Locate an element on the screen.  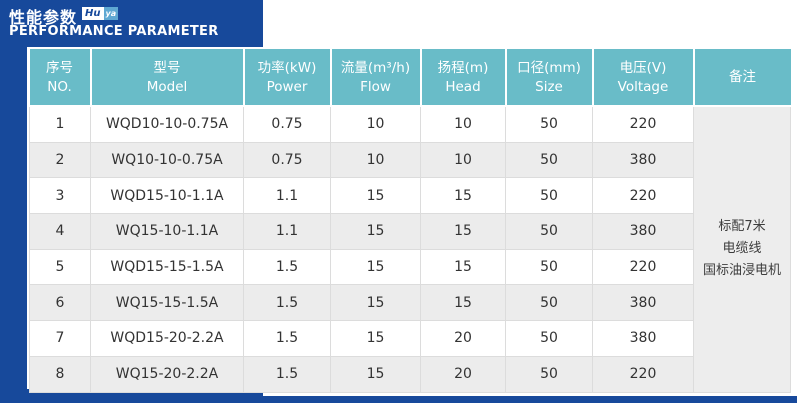
brand-logo-icon: Hu ya is located at coordinates (100, 13).